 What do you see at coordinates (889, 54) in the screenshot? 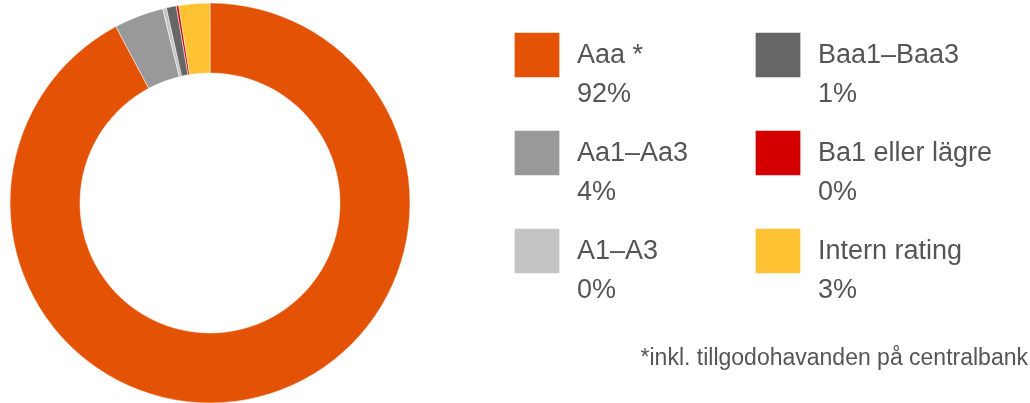
I see `legend-label: Baa1–Baa3` at bounding box center [889, 54].